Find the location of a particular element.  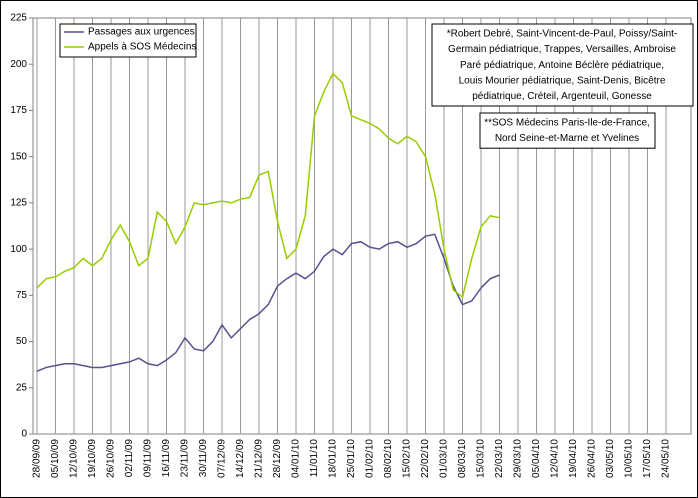

x-tick-label: 25/01/10 is located at coordinates (351, 458).